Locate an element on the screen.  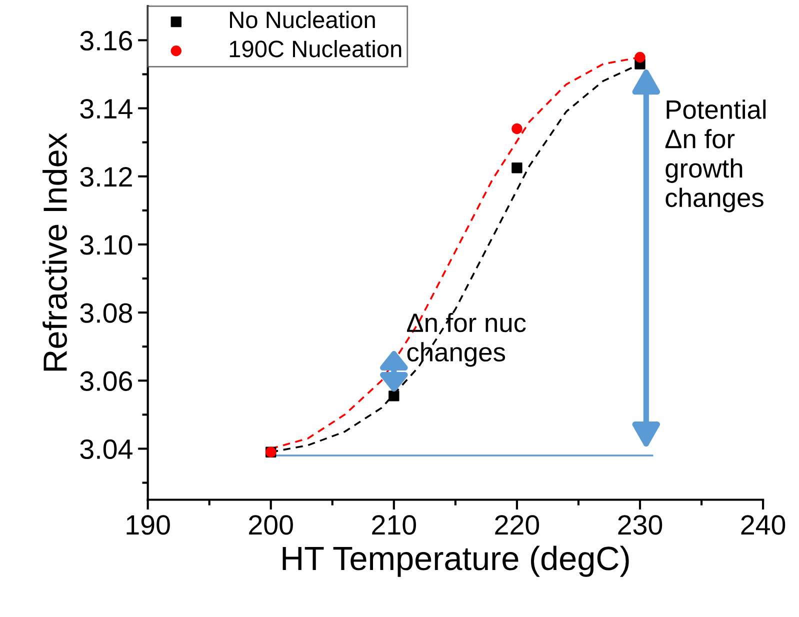
x-tick-label: 200 is located at coordinates (271, 525).